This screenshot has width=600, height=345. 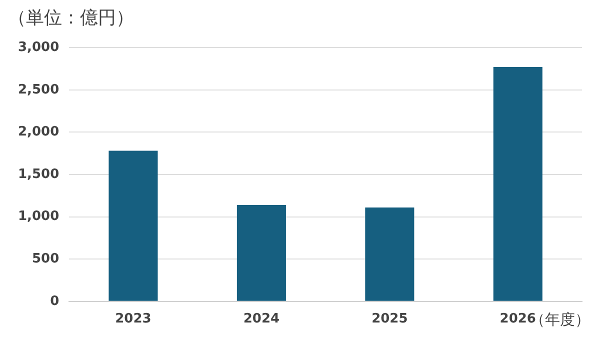 What do you see at coordinates (39, 174) in the screenshot?
I see `y-tick-label: 1,500` at bounding box center [39, 174].